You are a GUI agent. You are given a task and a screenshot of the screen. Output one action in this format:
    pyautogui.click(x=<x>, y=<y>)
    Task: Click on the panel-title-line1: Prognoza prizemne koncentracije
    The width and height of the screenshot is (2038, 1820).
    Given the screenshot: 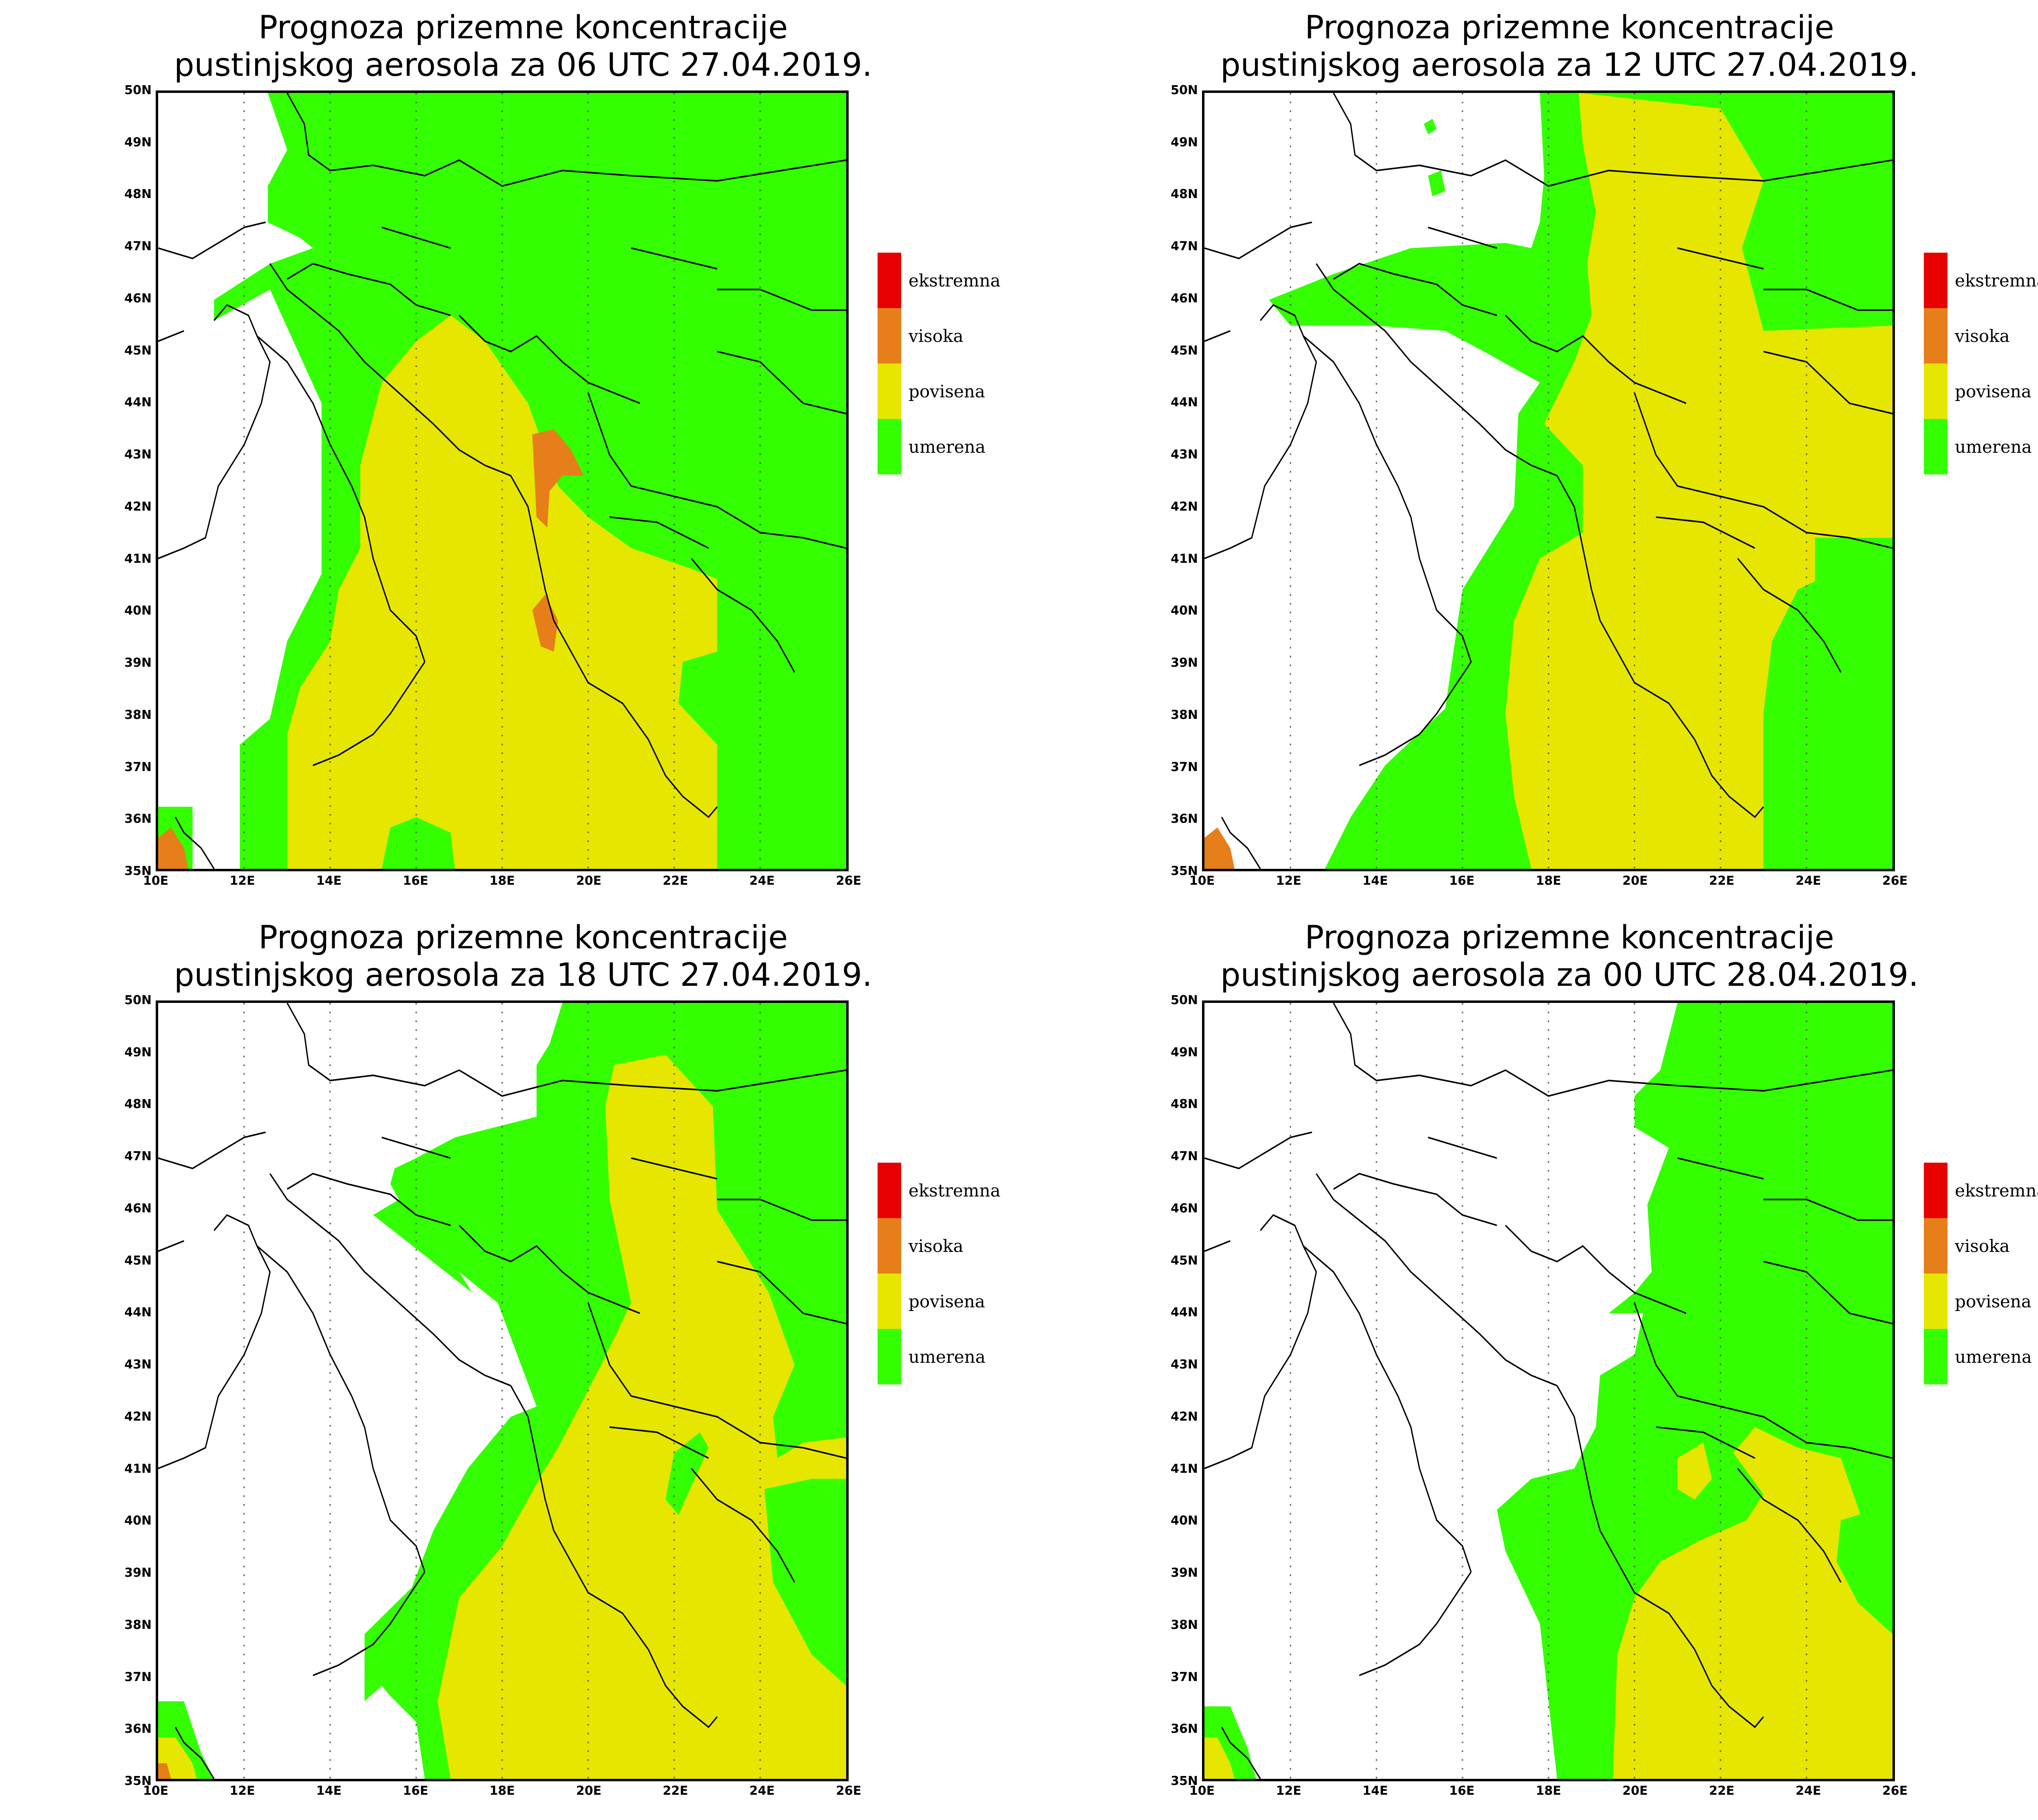 What is the action you would take?
    pyautogui.click(x=1570, y=938)
    